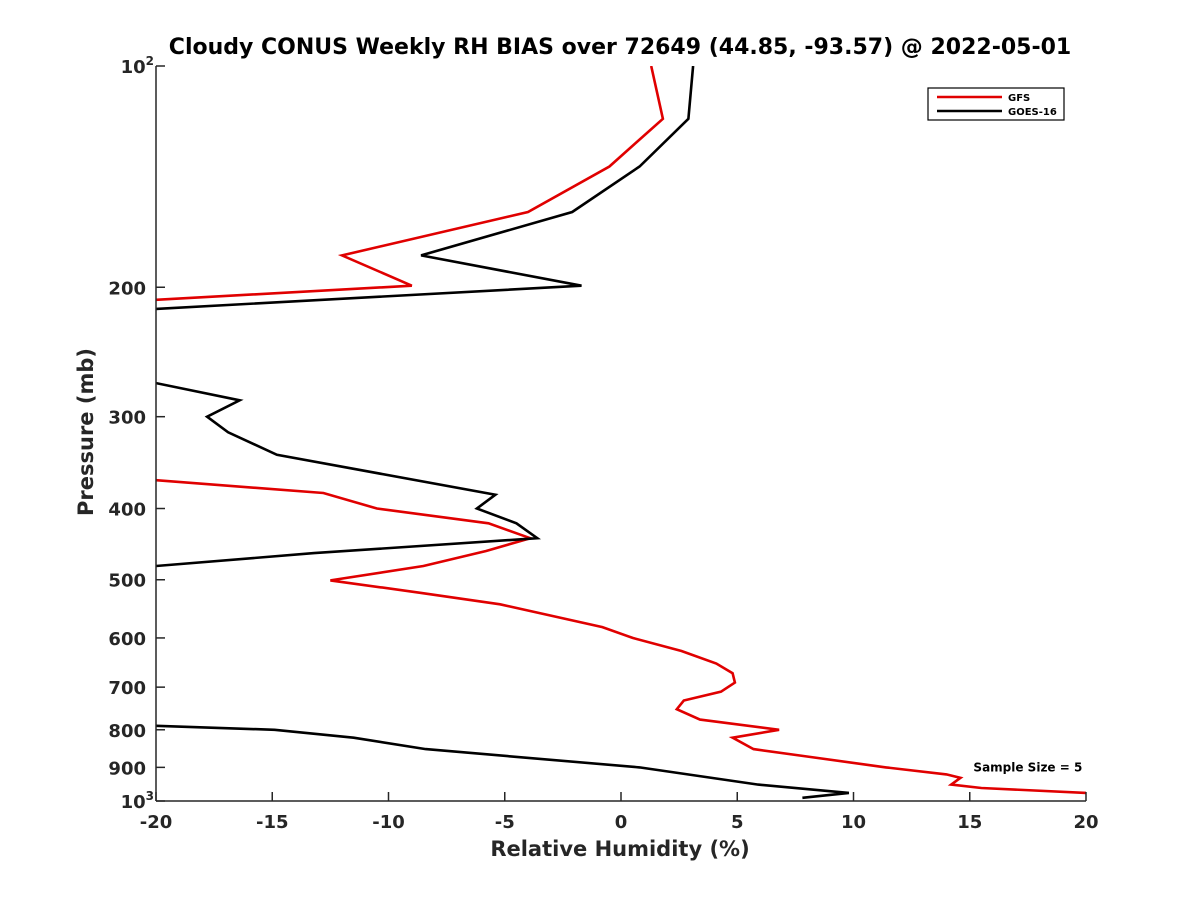  What do you see at coordinates (737, 822) in the screenshot?
I see `x-tick-label: 5` at bounding box center [737, 822].